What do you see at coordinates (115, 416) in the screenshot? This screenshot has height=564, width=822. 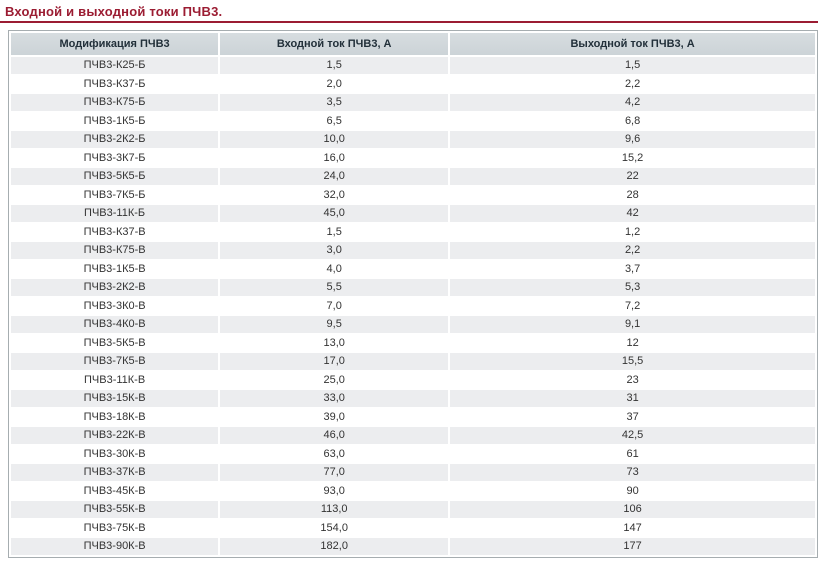 I see `modification-cell: ПЧВ3-18К-В` at bounding box center [115, 416].